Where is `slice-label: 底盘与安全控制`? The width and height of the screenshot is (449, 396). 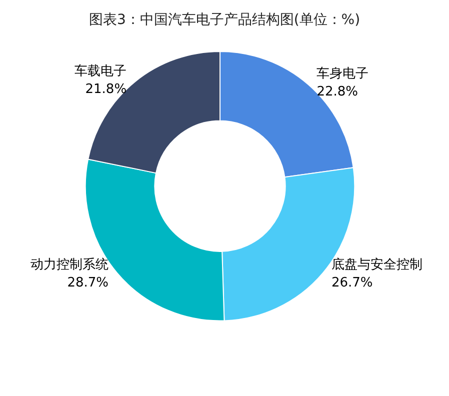 slice-label: 底盘与安全控制 is located at coordinates (376, 264).